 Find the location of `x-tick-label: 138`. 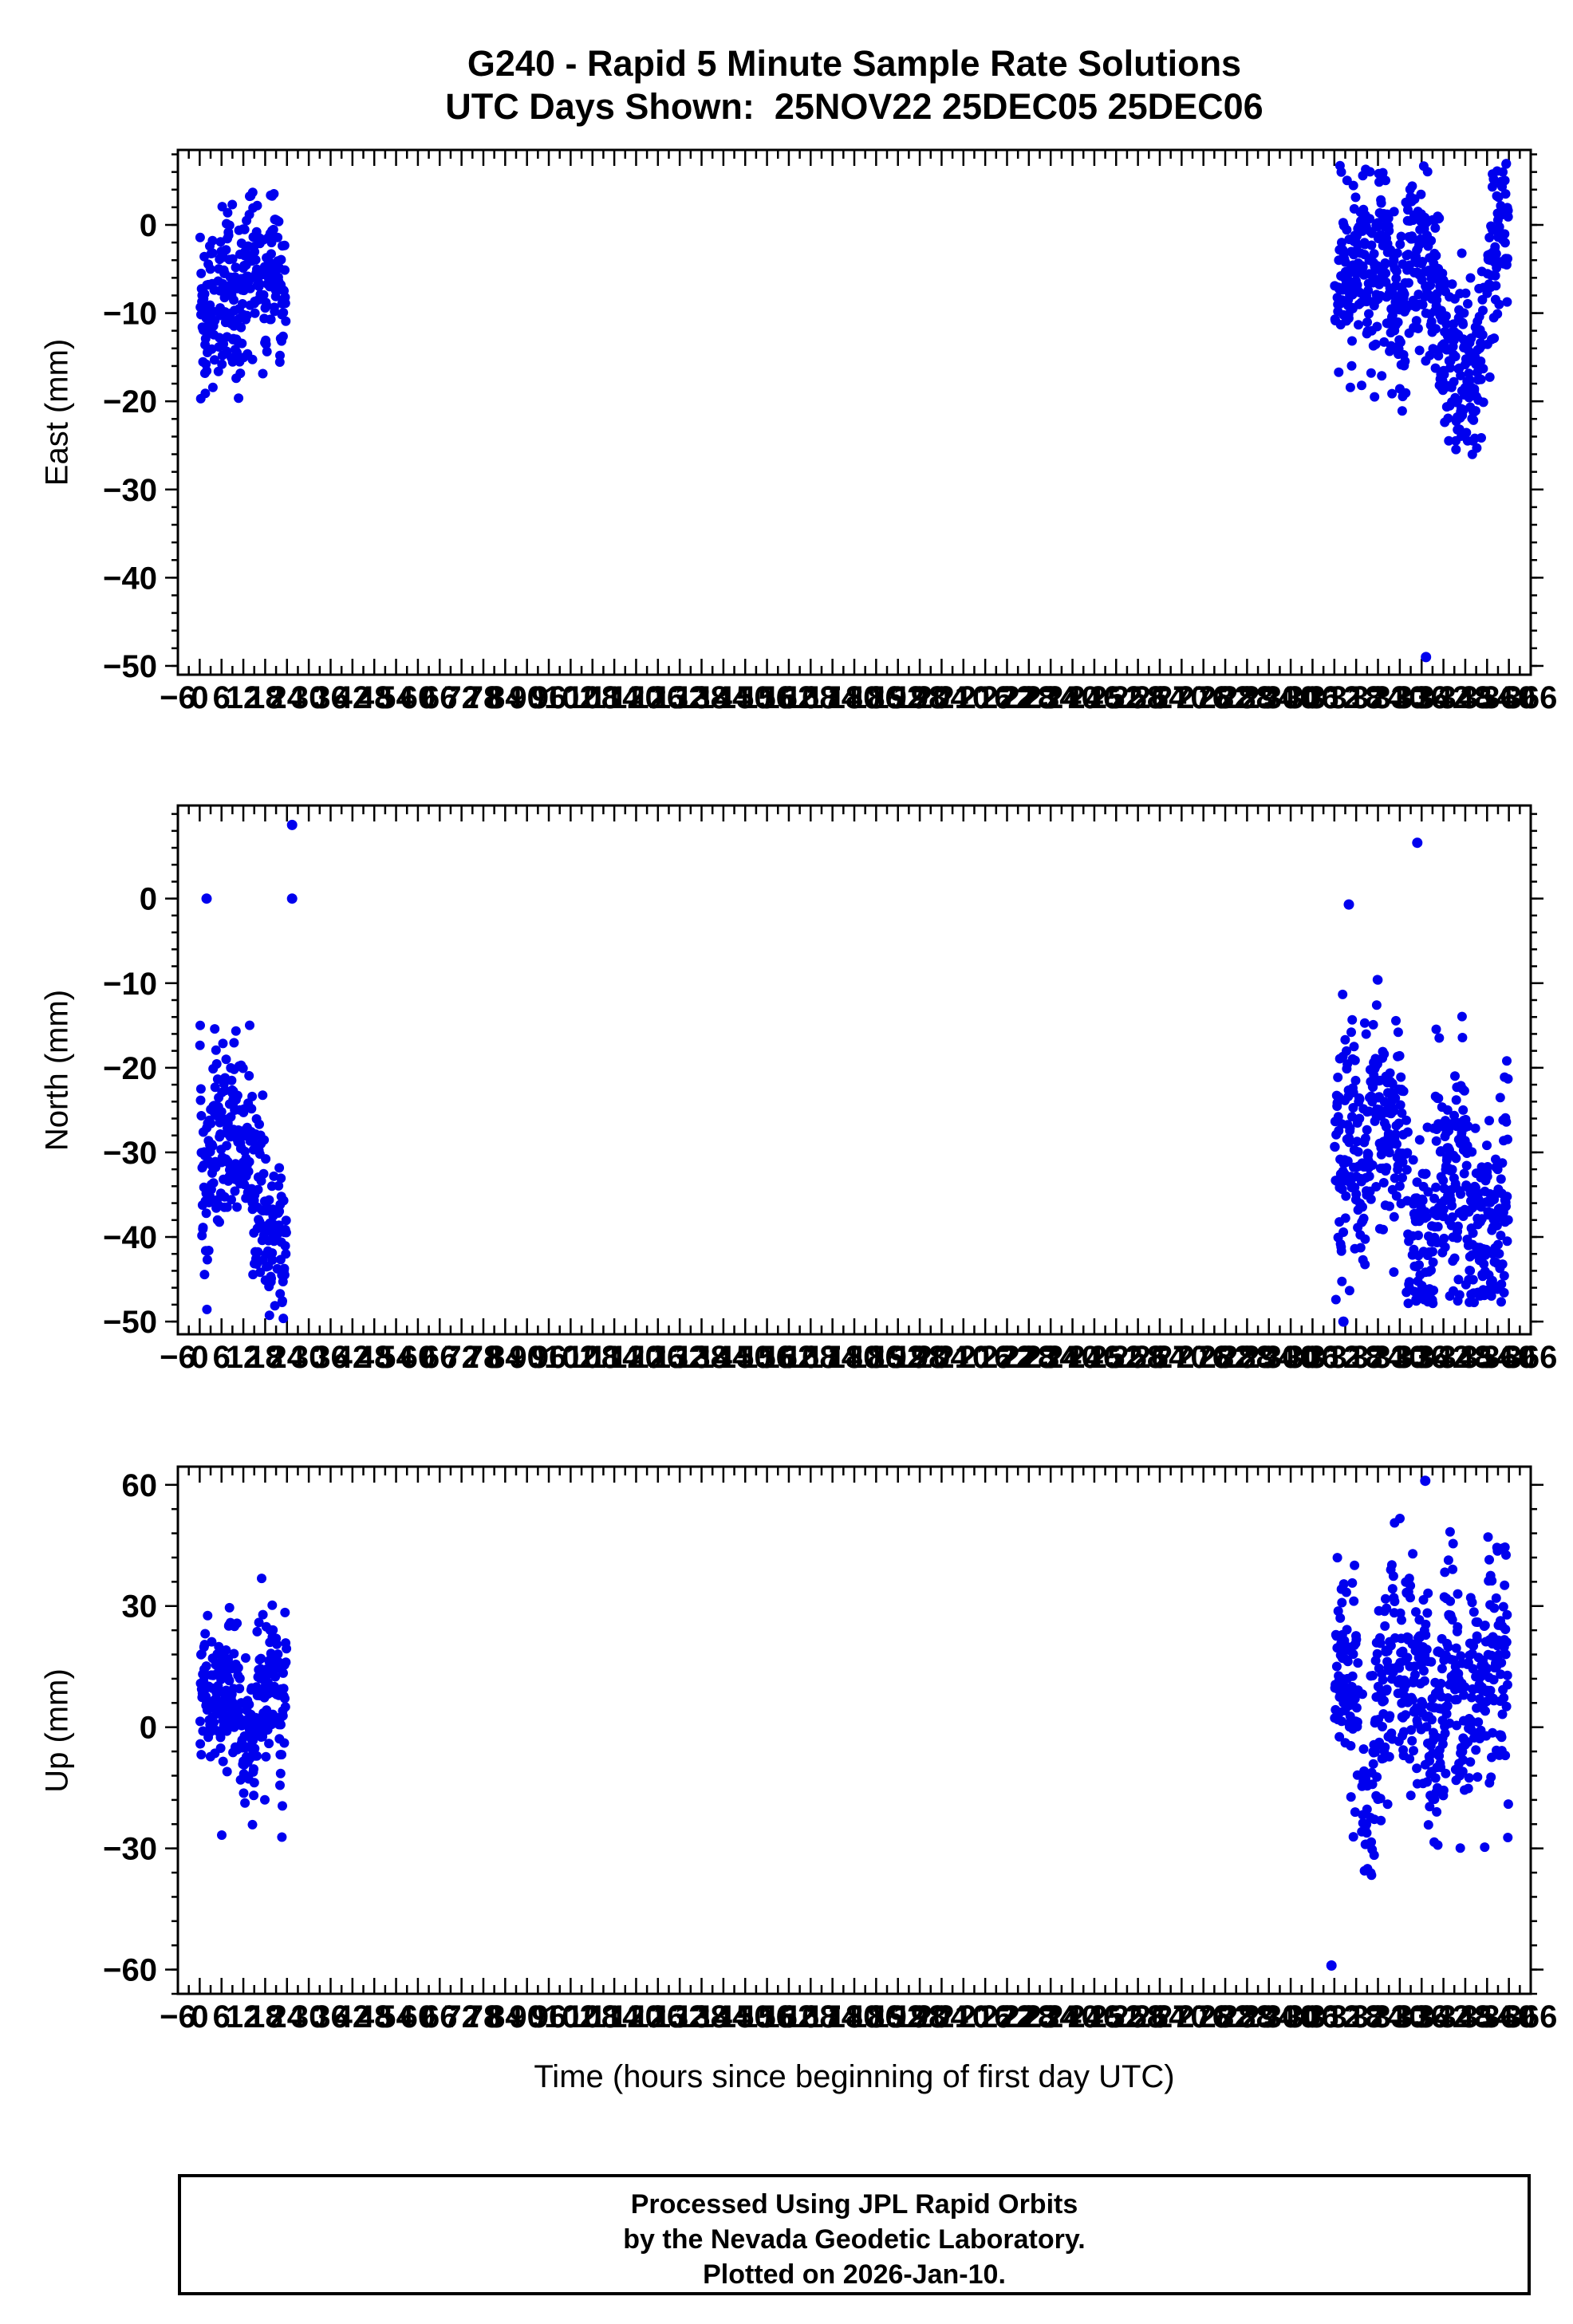

x-tick-label: 138 is located at coordinates (701, 2017).